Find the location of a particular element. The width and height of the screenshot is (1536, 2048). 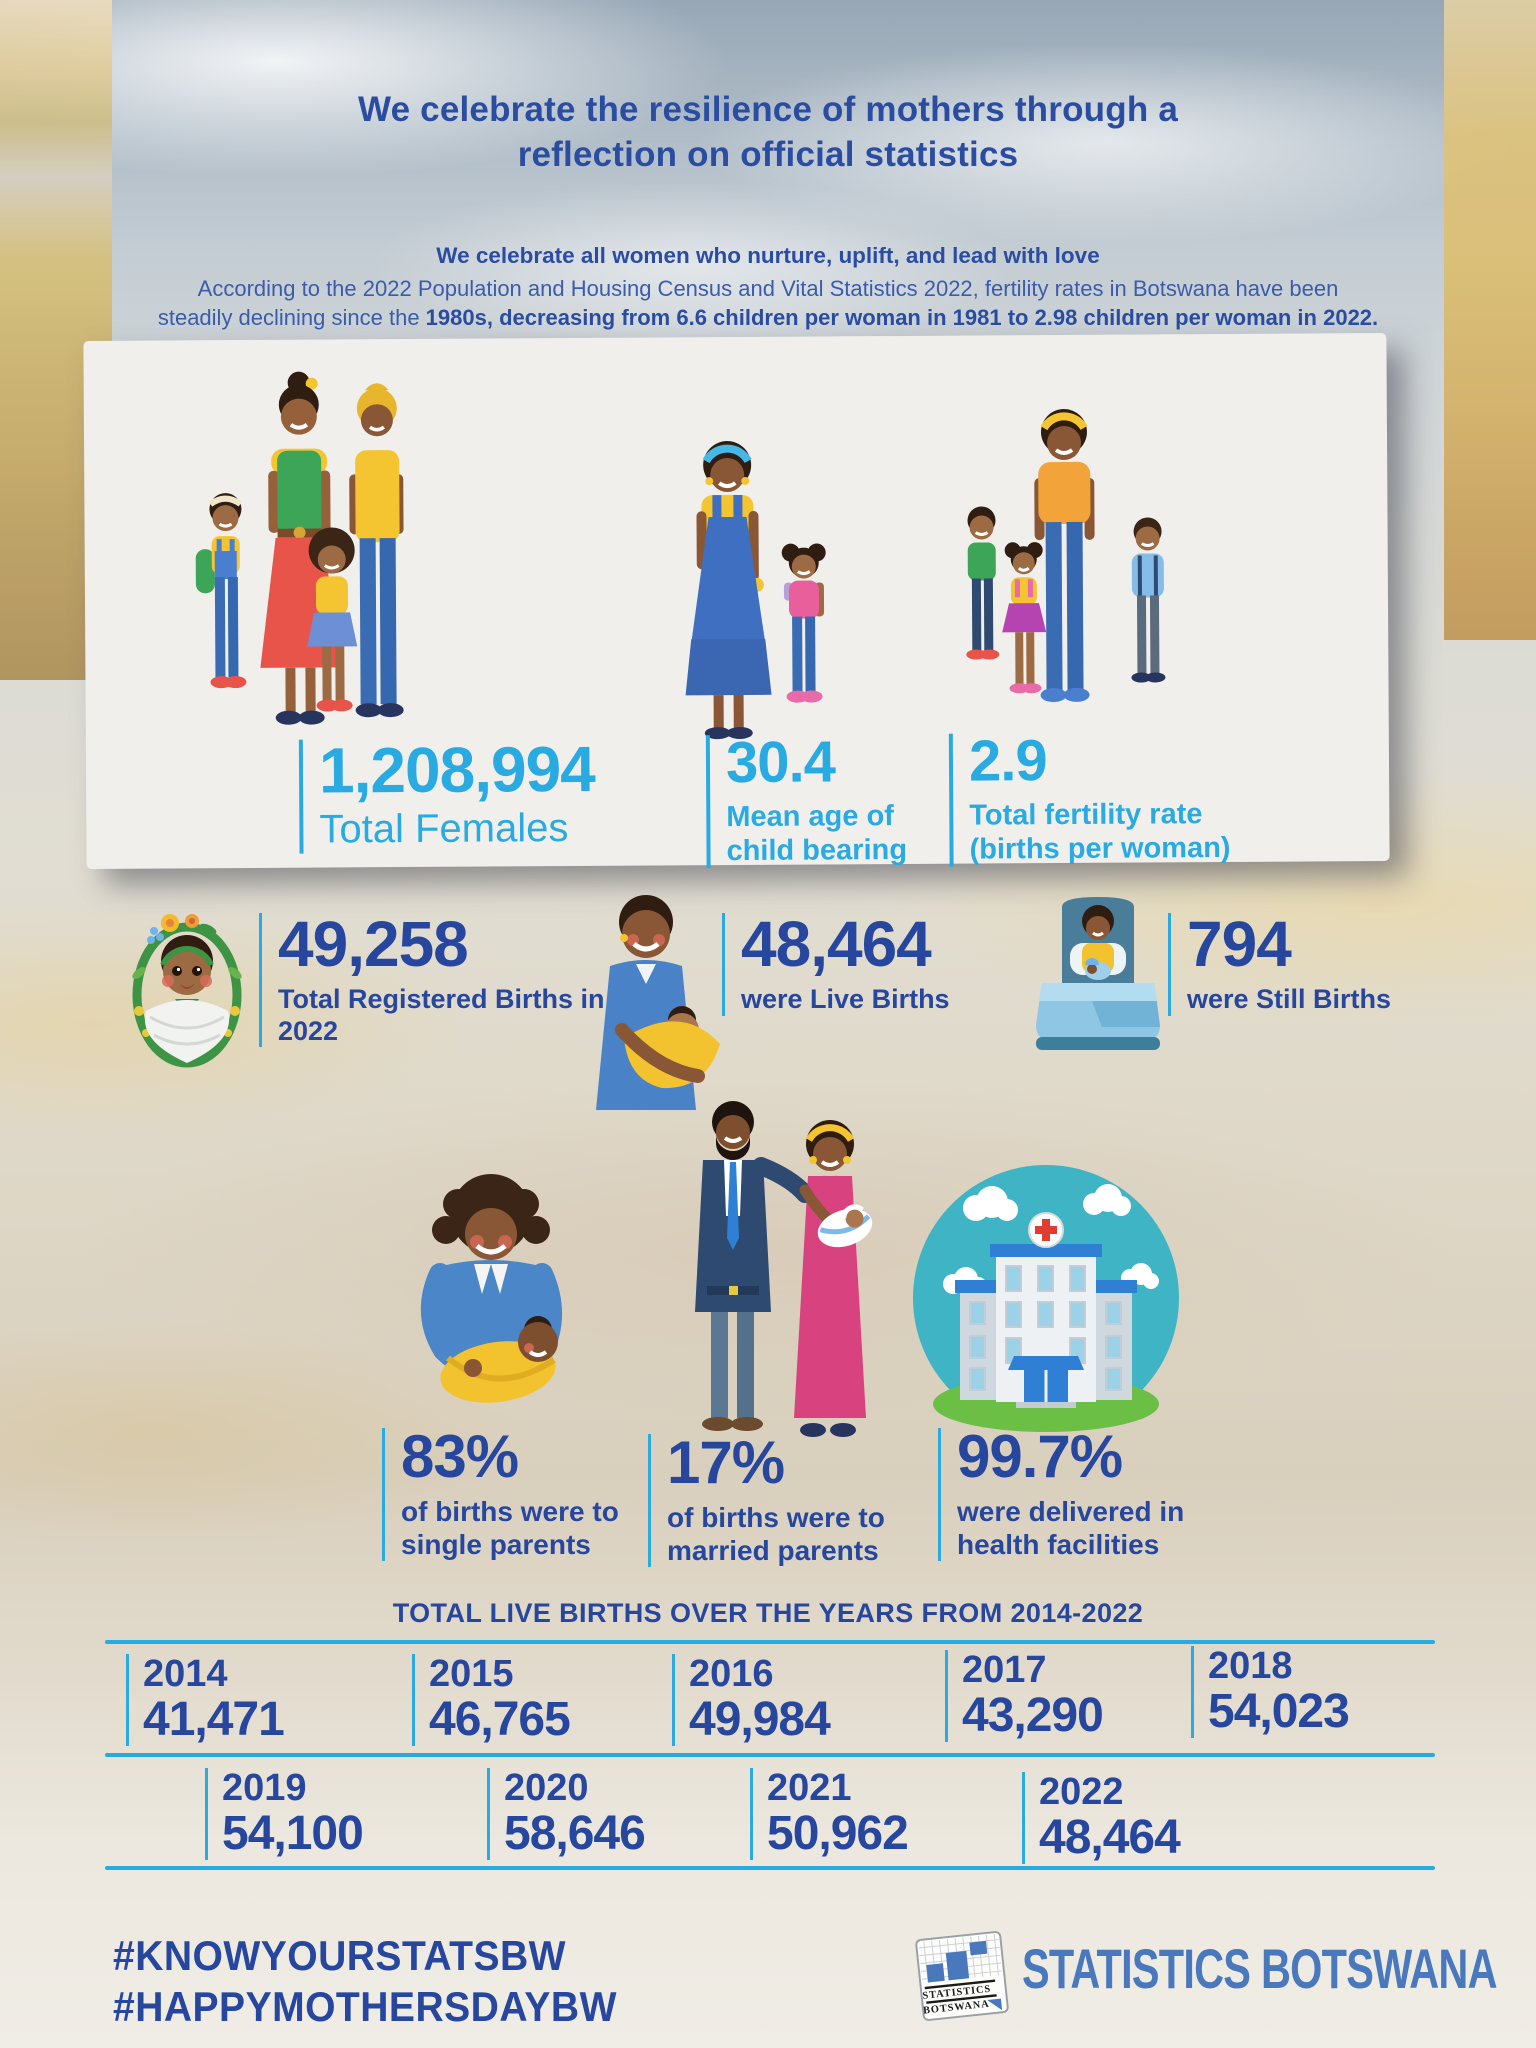

year-label: 2021 is located at coordinates (809, 1788).